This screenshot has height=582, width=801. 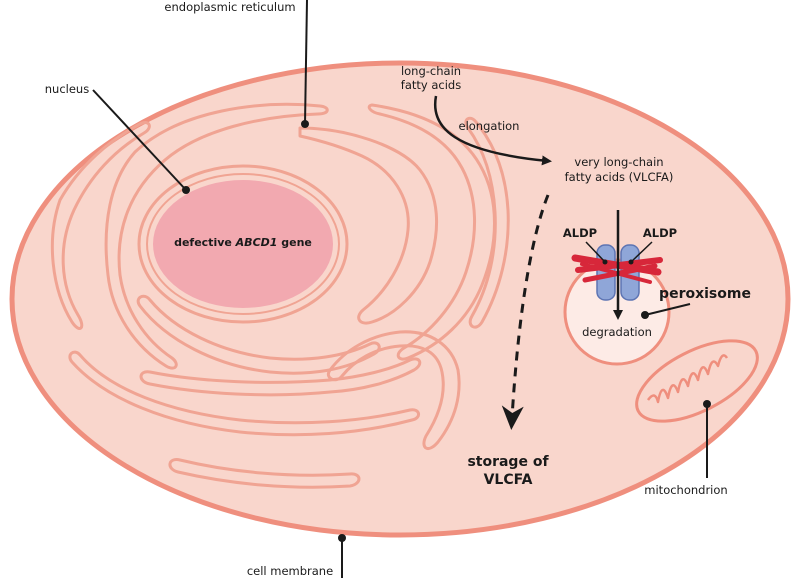 What do you see at coordinates (290, 571) in the screenshot?
I see `cell-membrane-label: cell membrane` at bounding box center [290, 571].